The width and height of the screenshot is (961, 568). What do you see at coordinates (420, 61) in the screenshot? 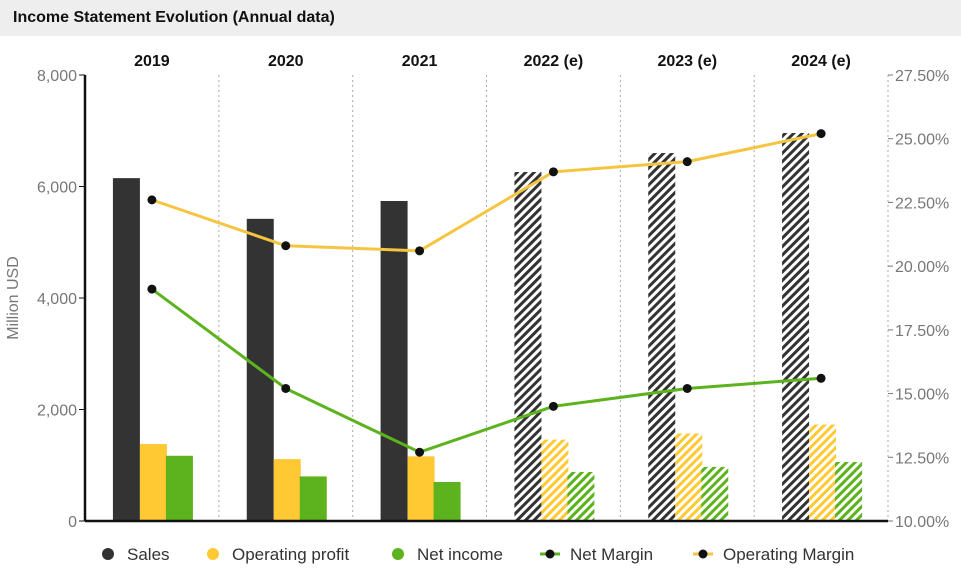
I see `category-label: 2021` at bounding box center [420, 61].